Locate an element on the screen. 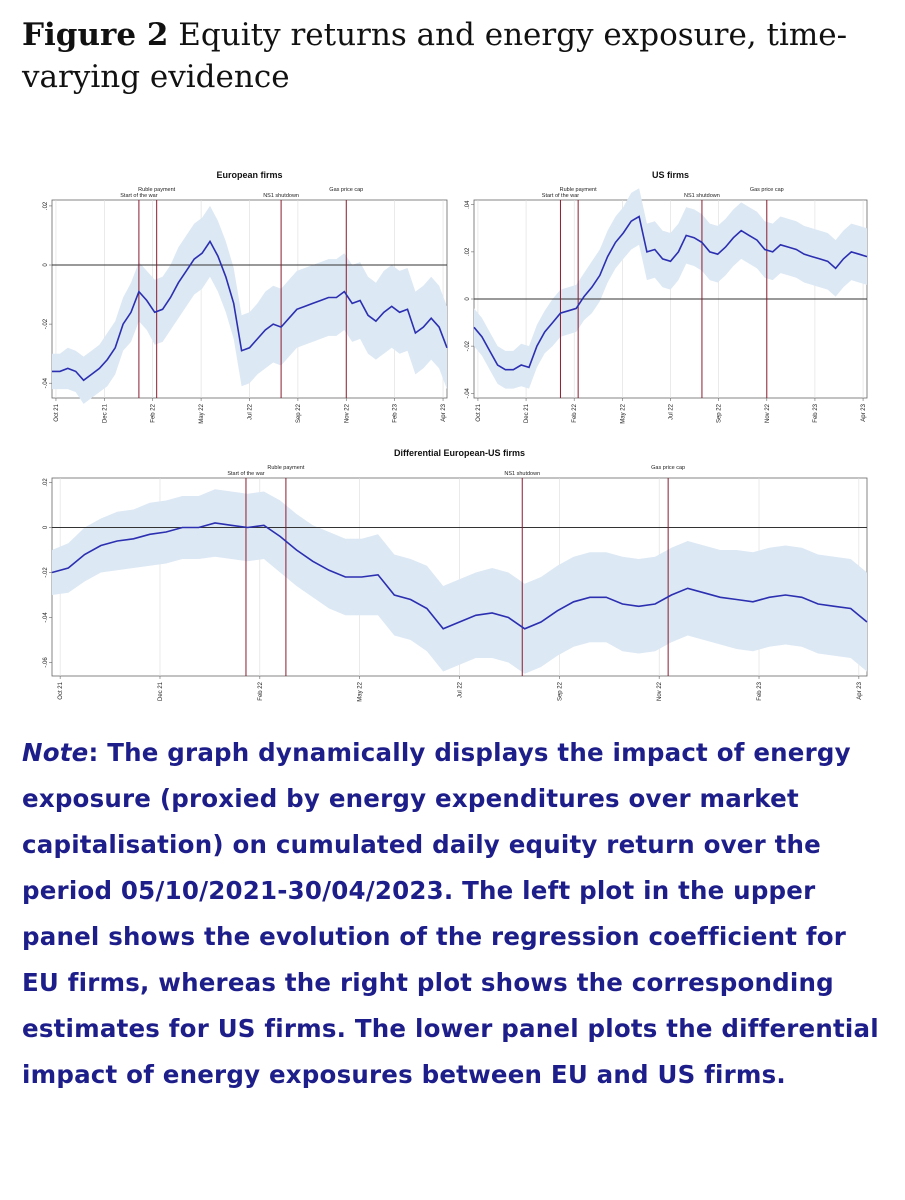 The image size is (905, 1200). chart-title: European firms is located at coordinates (249, 175).